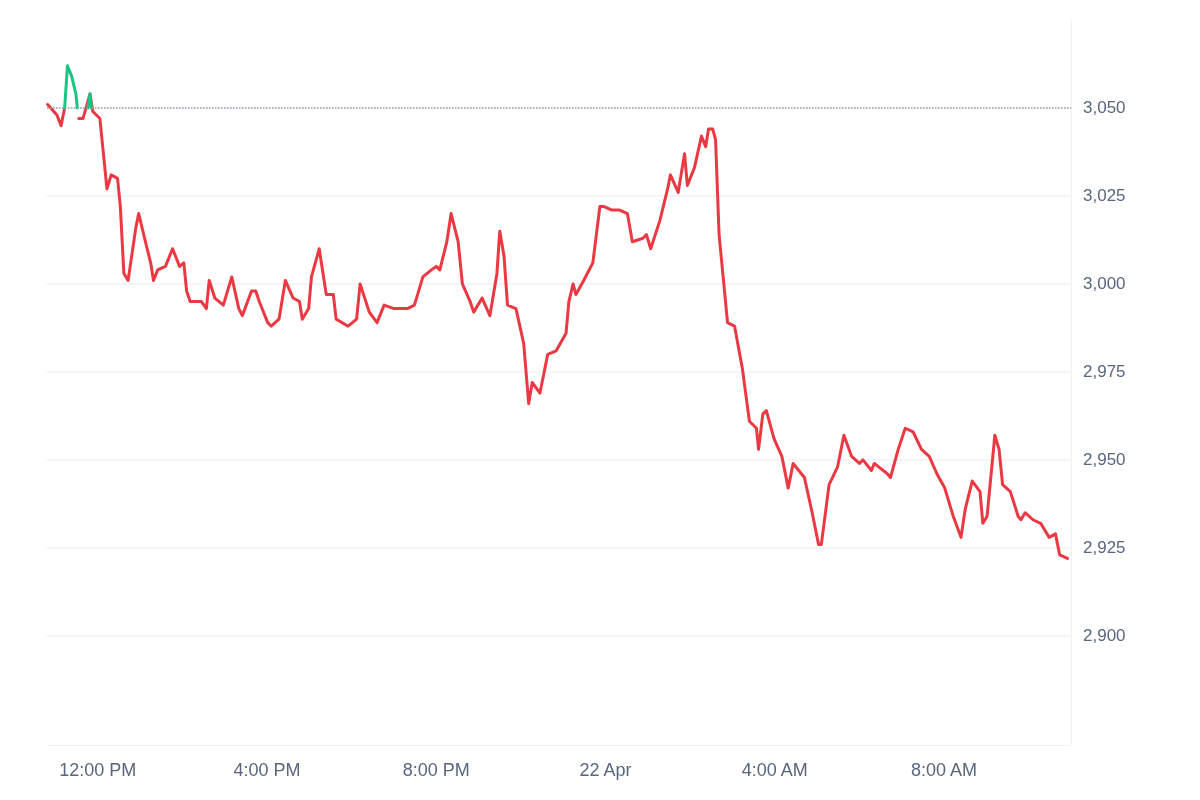  I want to click on x-tick-label: 22 Apr, so click(605, 770).